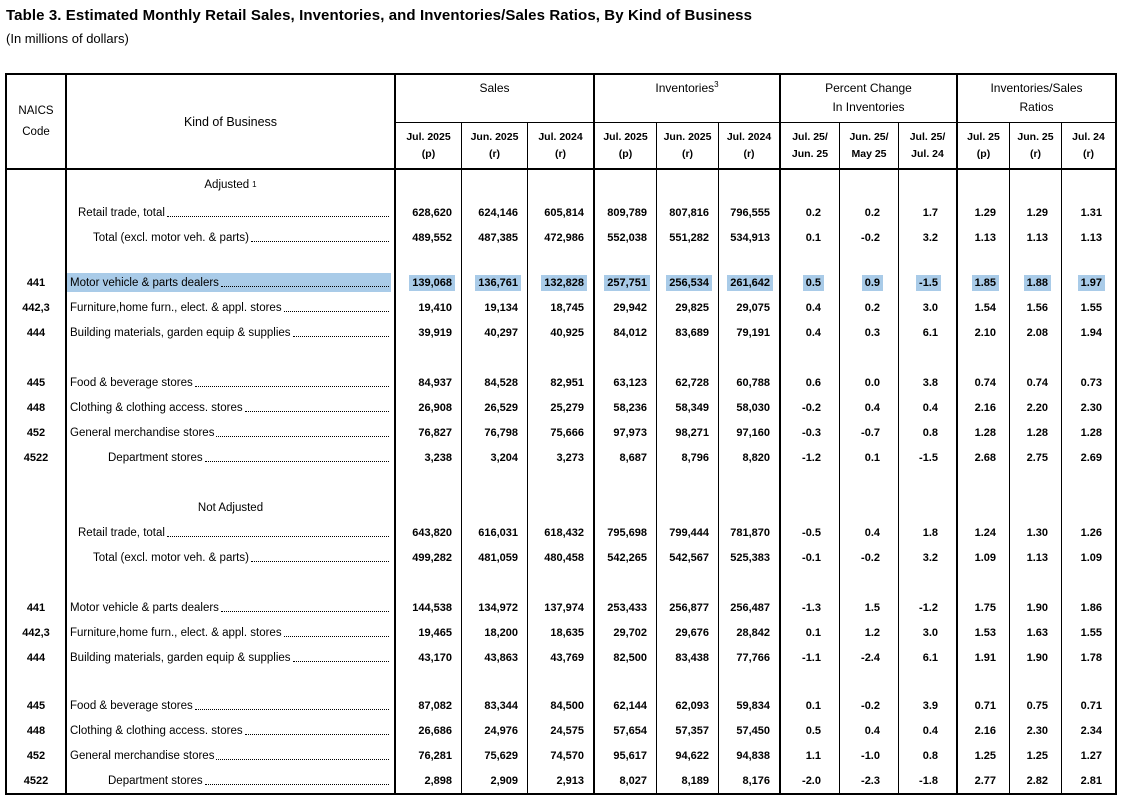  What do you see at coordinates (750, 705) in the screenshot?
I see `value-cell: 59,834` at bounding box center [750, 705].